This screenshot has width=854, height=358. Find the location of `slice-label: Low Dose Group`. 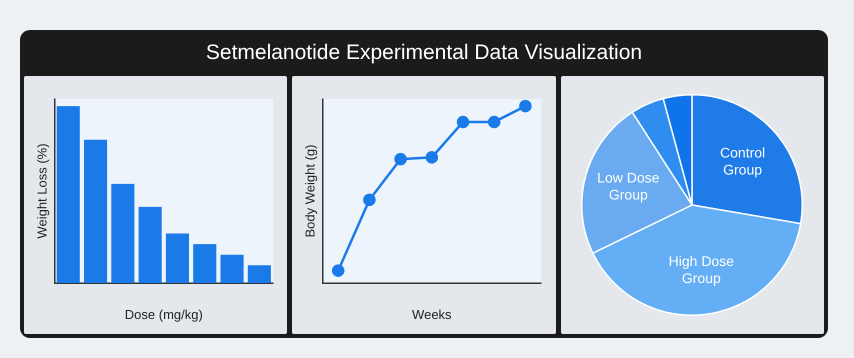

slice-label: Low Dose Group is located at coordinates (628, 186).